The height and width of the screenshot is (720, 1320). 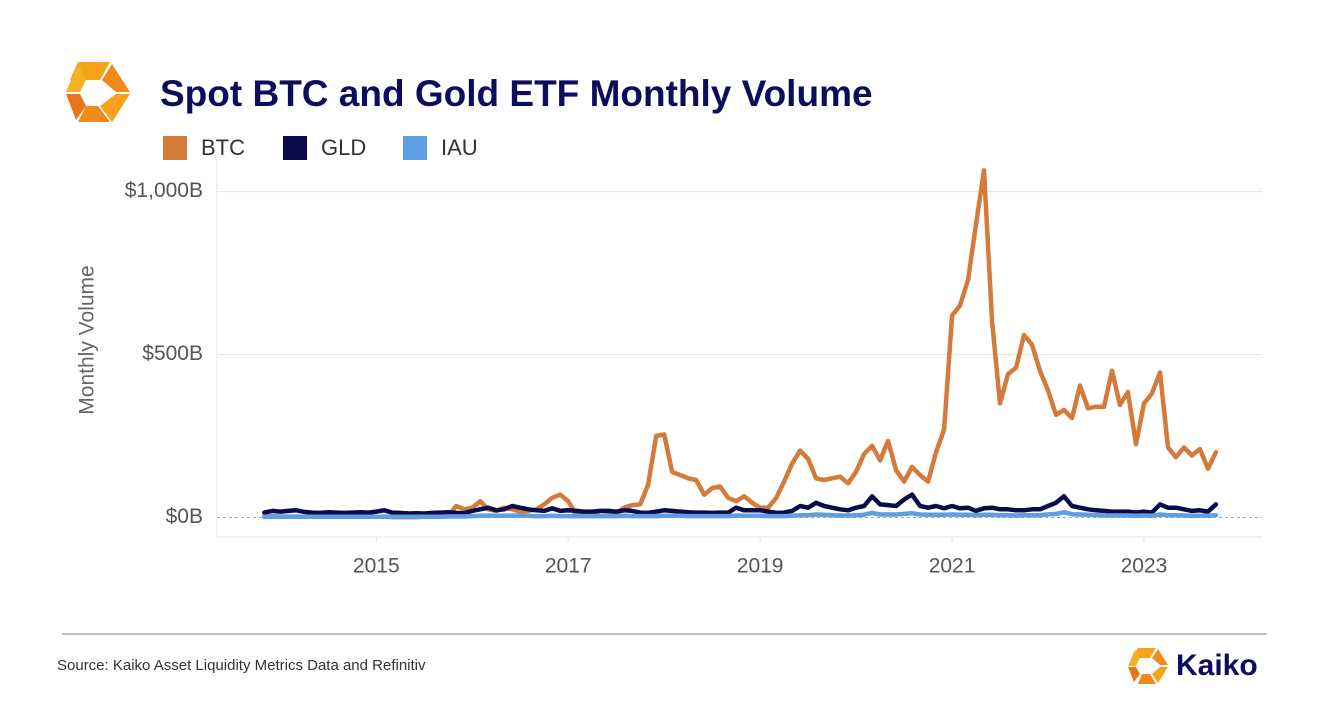 I want to click on legend-label: IAU, so click(x=459, y=147).